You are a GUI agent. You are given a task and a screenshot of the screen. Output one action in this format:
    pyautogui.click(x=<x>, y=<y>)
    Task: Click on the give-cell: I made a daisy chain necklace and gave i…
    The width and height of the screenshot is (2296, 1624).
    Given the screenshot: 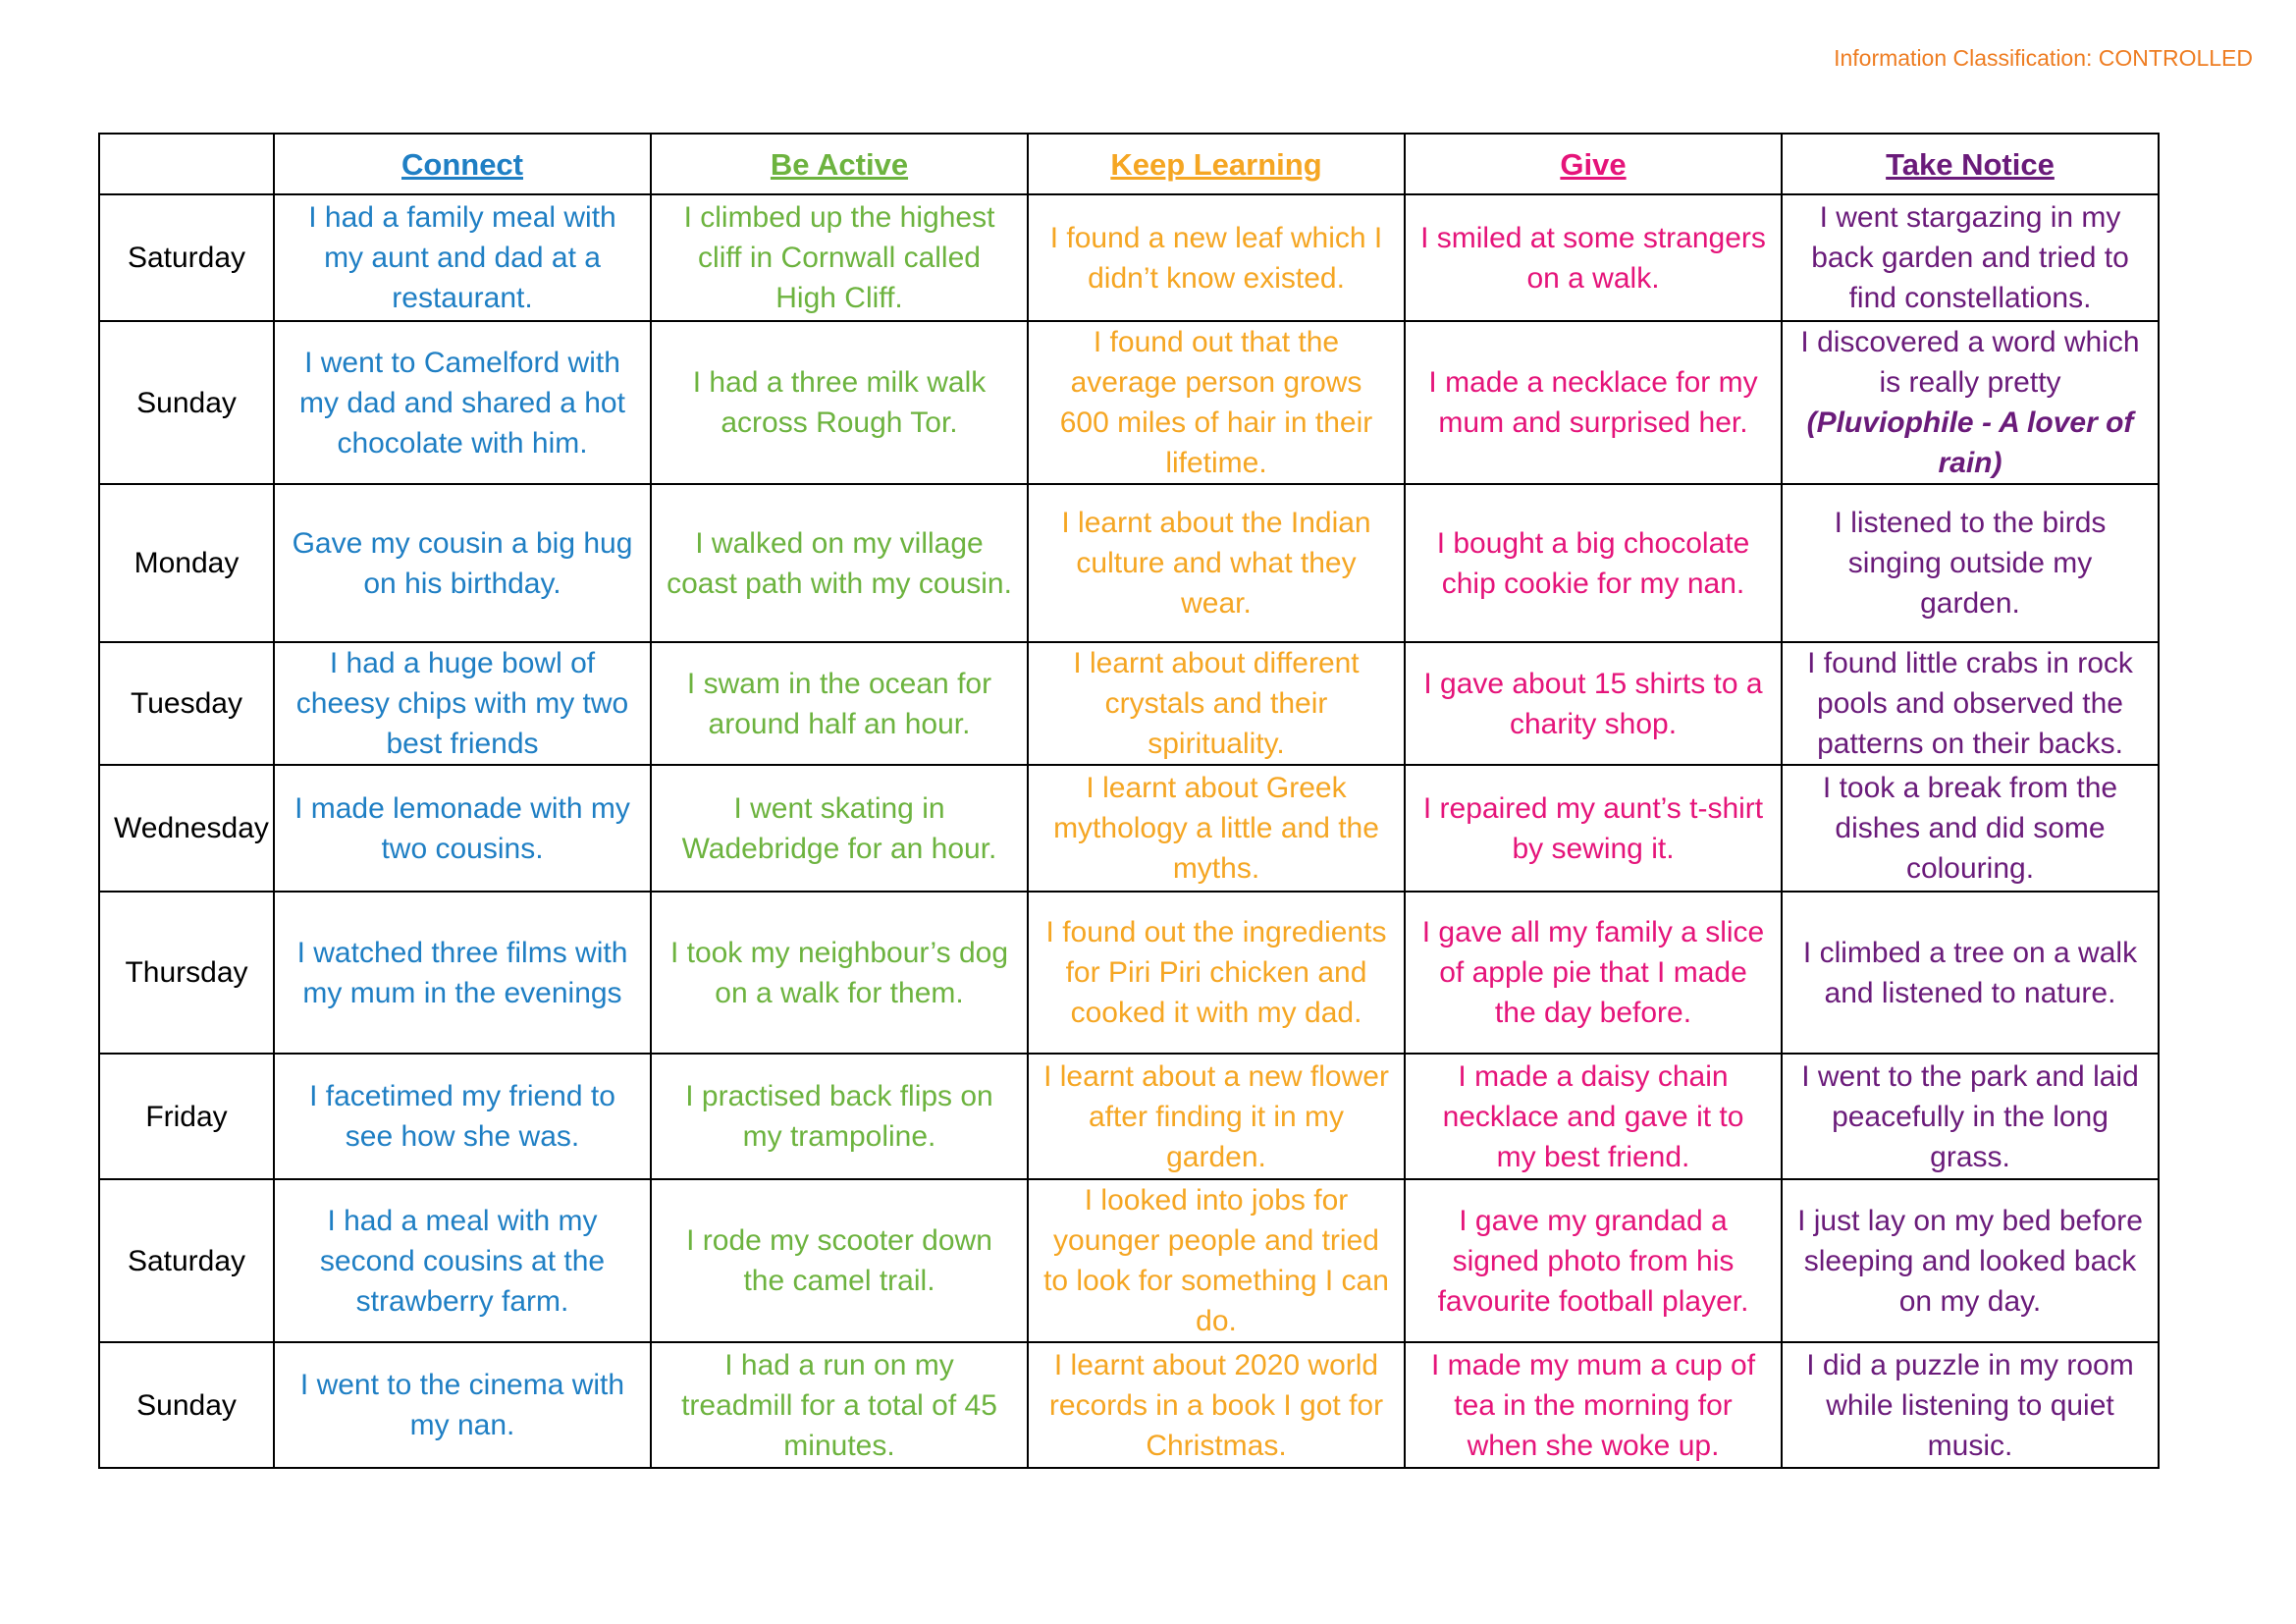 What is the action you would take?
    pyautogui.click(x=1594, y=1116)
    